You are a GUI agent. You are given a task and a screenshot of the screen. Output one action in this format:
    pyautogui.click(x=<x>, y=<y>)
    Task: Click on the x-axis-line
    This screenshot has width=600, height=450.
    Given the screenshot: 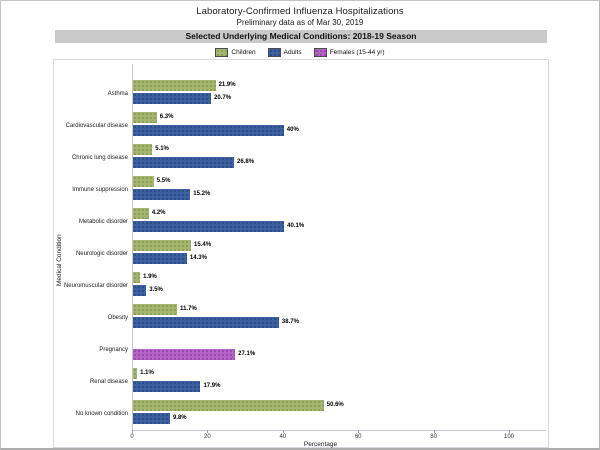 What is the action you would take?
    pyautogui.click(x=339, y=430)
    